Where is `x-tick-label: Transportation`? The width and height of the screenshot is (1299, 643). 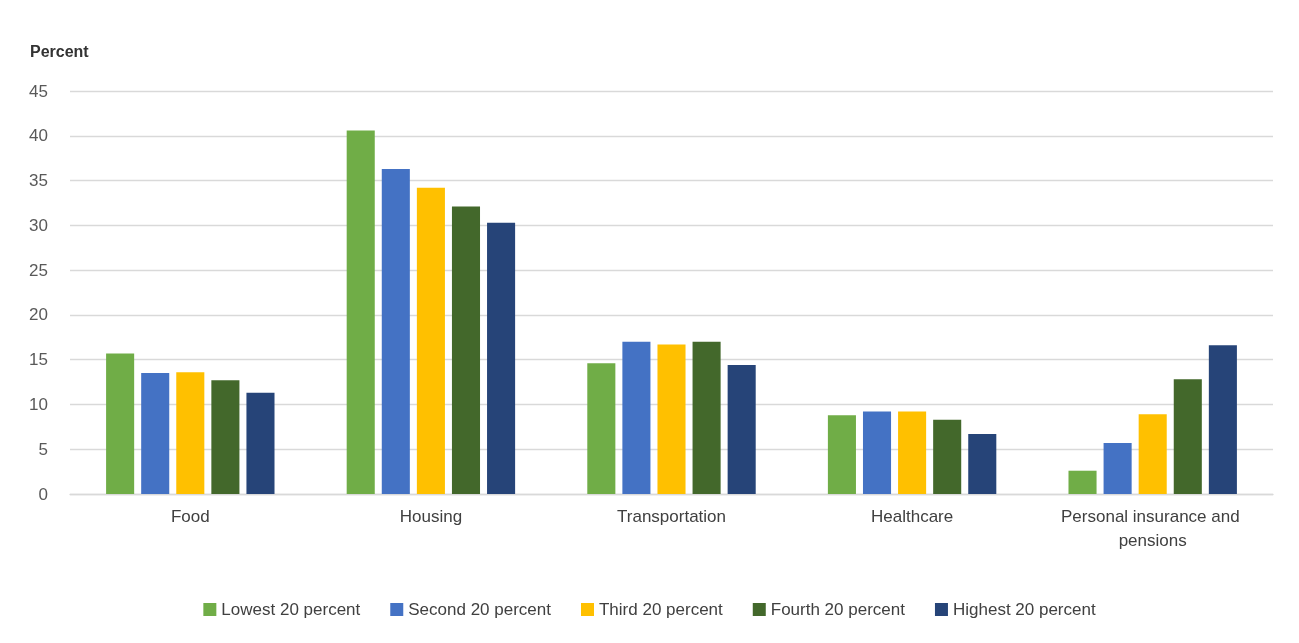 x-tick-label: Transportation is located at coordinates (671, 516).